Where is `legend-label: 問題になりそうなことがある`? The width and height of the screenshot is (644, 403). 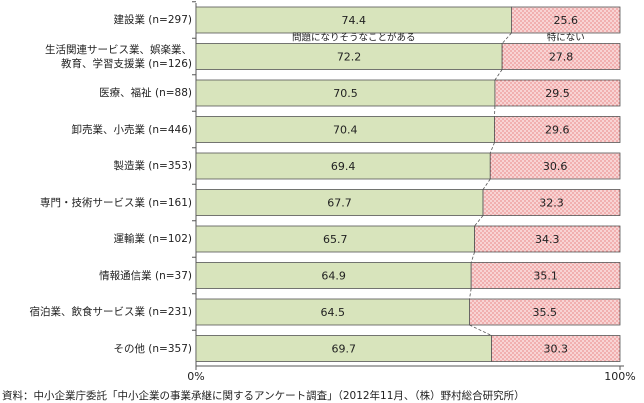 legend-label: 問題になりそうなことがある is located at coordinates (354, 38).